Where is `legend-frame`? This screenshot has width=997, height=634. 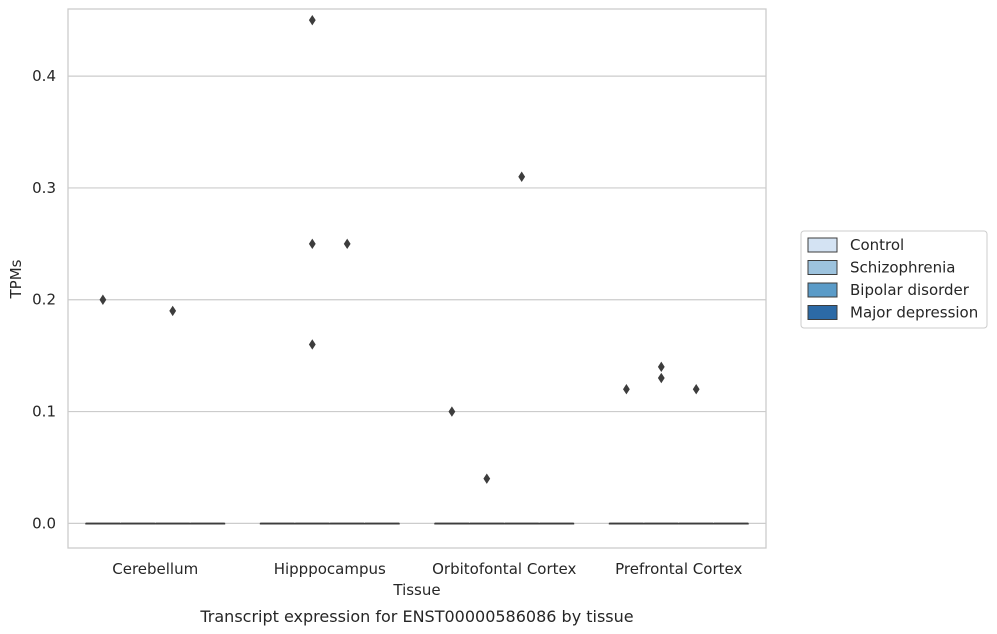 legend-frame is located at coordinates (894, 279).